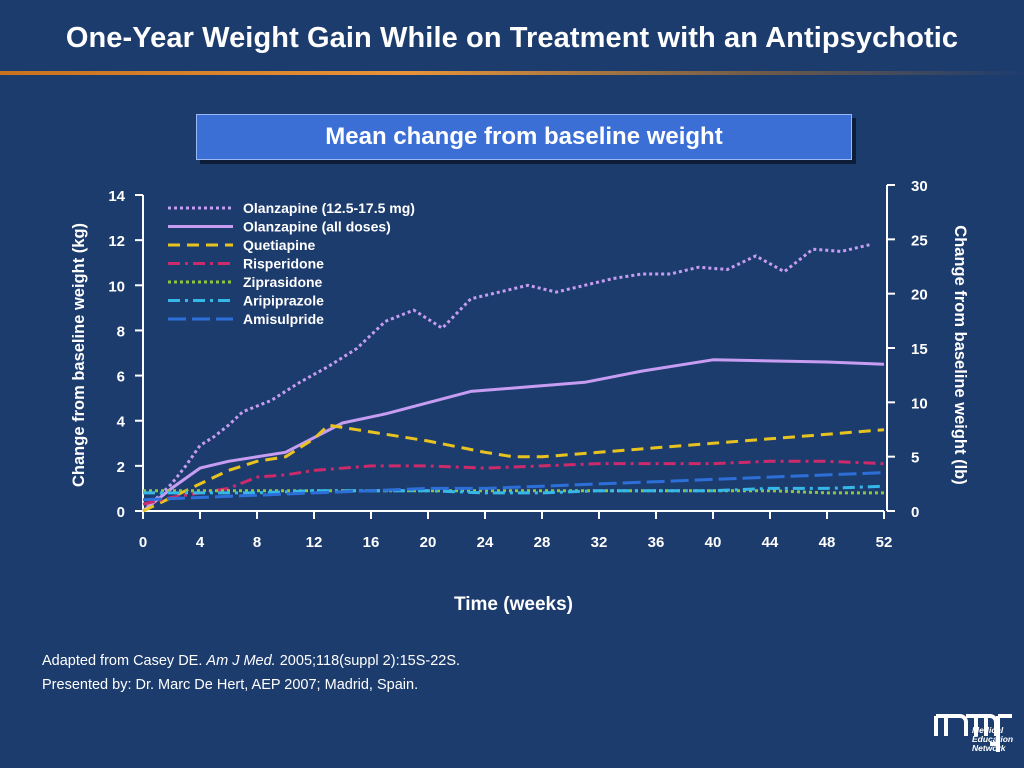 This screenshot has width=1024, height=768. I want to click on x-tick-label: 16, so click(371, 542).